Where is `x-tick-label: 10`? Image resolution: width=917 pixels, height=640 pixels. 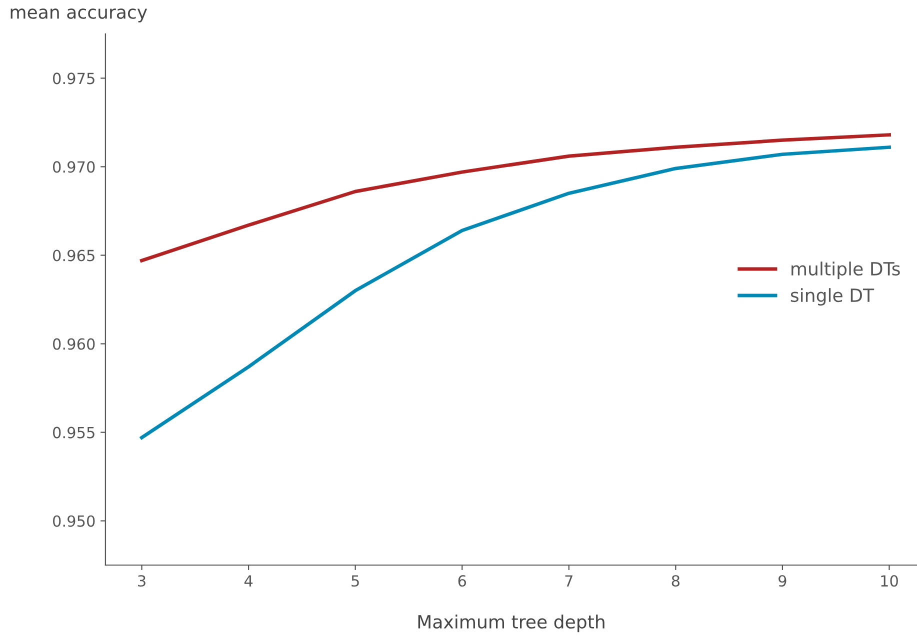
x-tick-label: 10 is located at coordinates (889, 581).